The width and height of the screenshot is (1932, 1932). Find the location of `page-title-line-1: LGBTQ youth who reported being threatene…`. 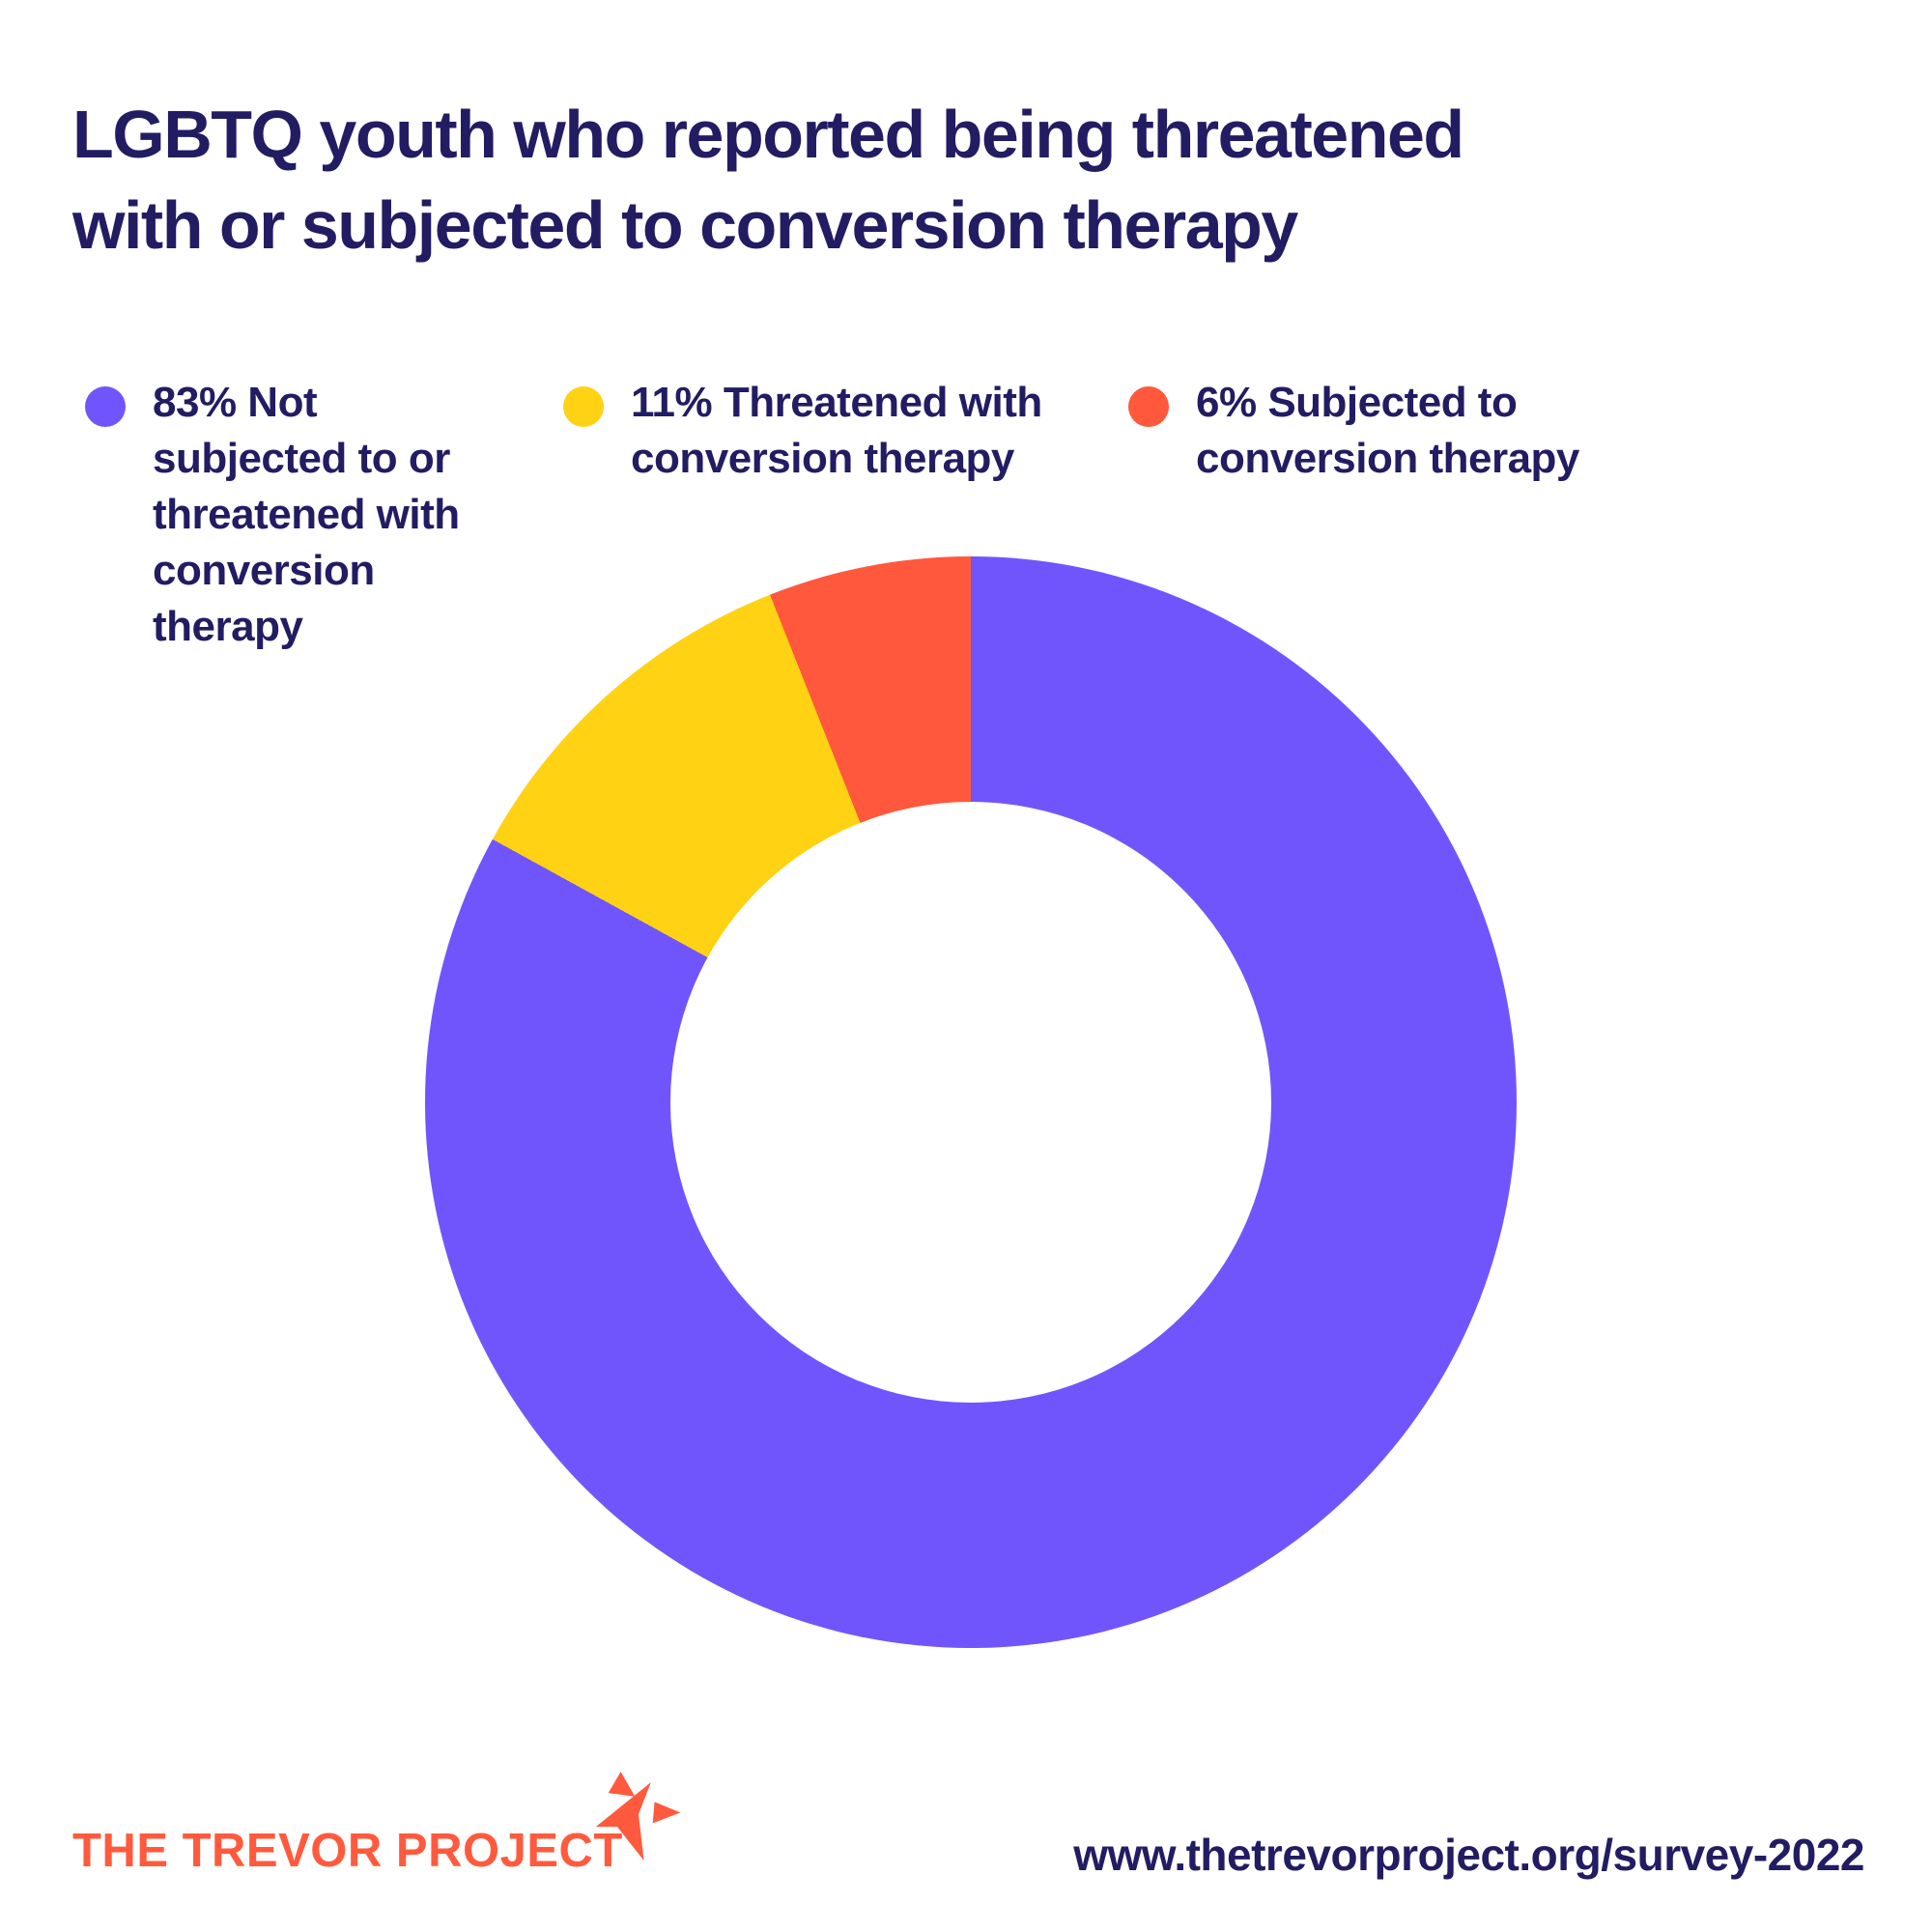

page-title-line-1: LGBTQ youth who reported being threatene… is located at coordinates (768, 134).